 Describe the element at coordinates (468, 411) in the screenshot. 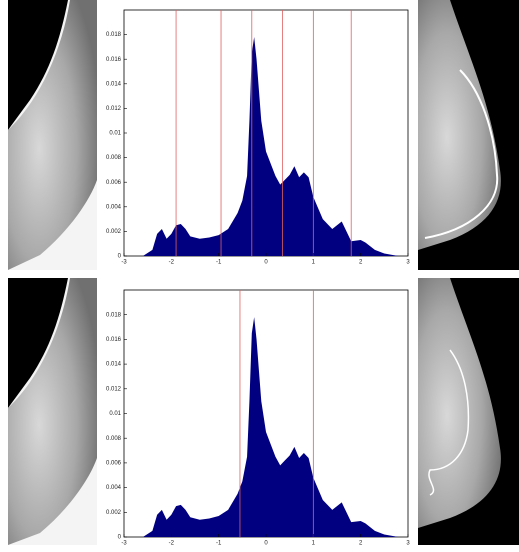

I see `mammogram-right-bottom` at that location.